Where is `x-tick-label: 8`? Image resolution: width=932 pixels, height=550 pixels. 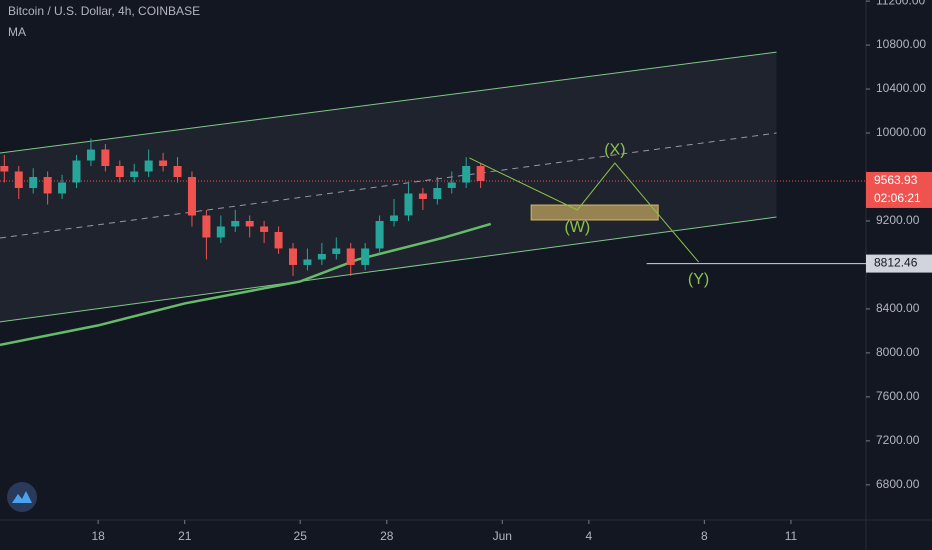 x-tick-label: 8 is located at coordinates (704, 536).